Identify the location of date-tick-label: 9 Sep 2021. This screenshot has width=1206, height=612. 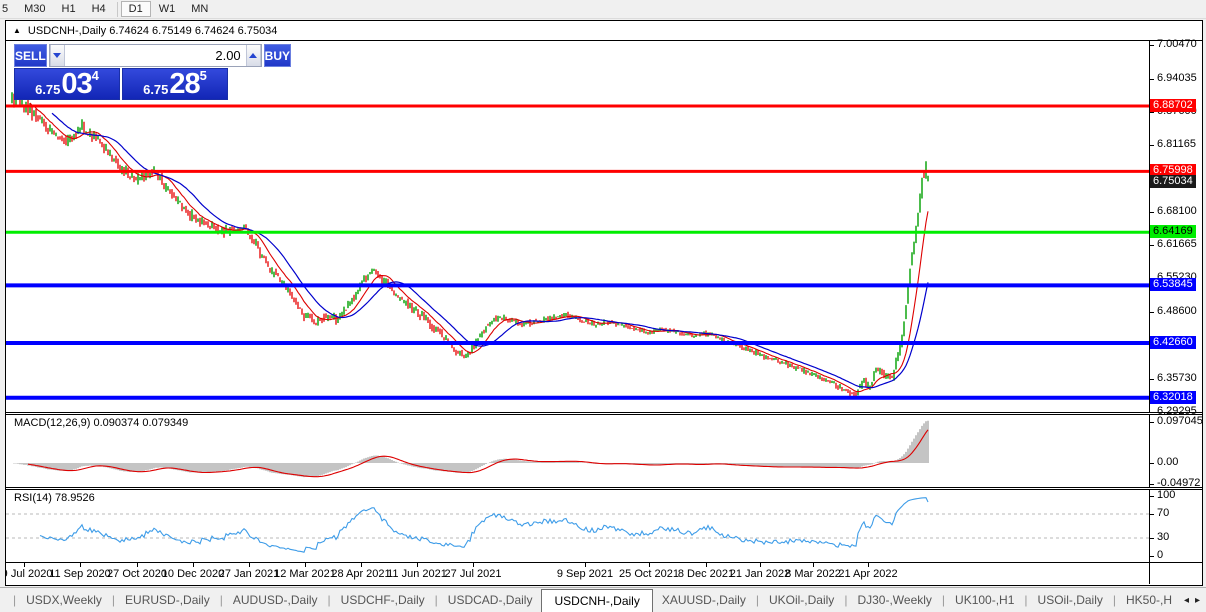
(585, 574).